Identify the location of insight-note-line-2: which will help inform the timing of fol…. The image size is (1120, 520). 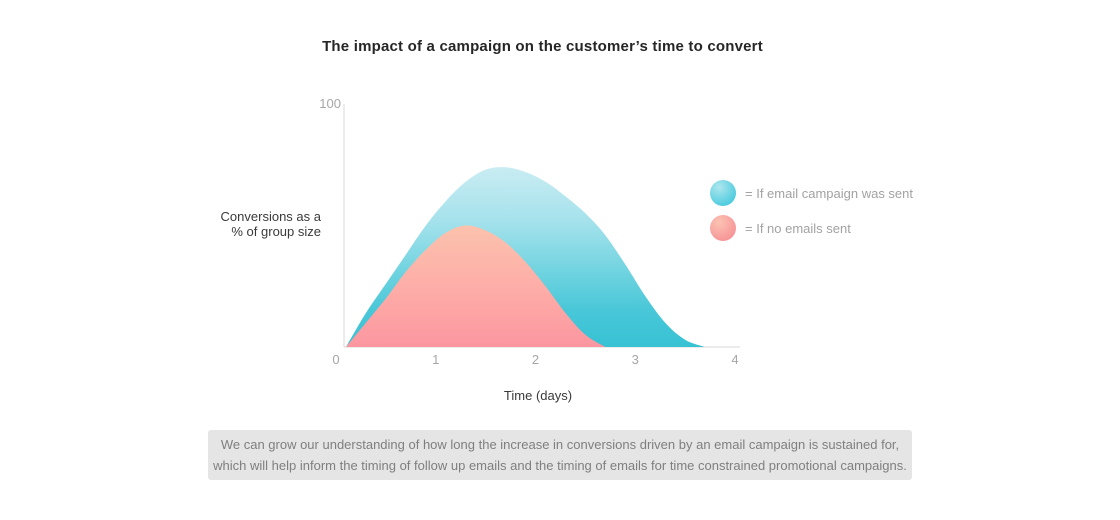
(560, 465).